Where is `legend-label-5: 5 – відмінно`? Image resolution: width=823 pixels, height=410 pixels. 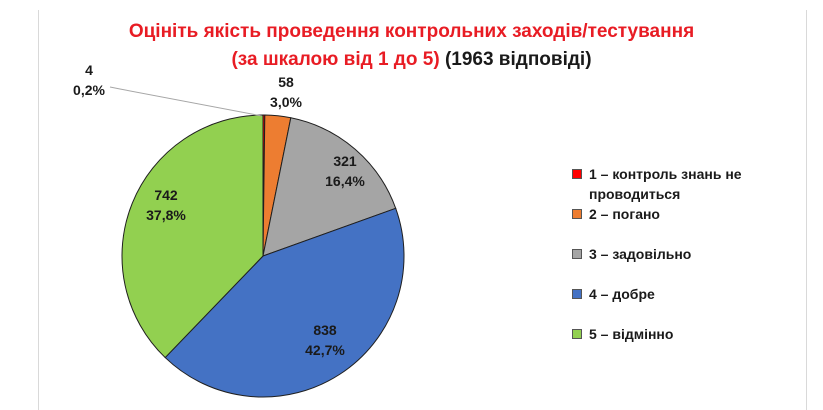
legend-label-5: 5 – відмінно is located at coordinates (631, 334).